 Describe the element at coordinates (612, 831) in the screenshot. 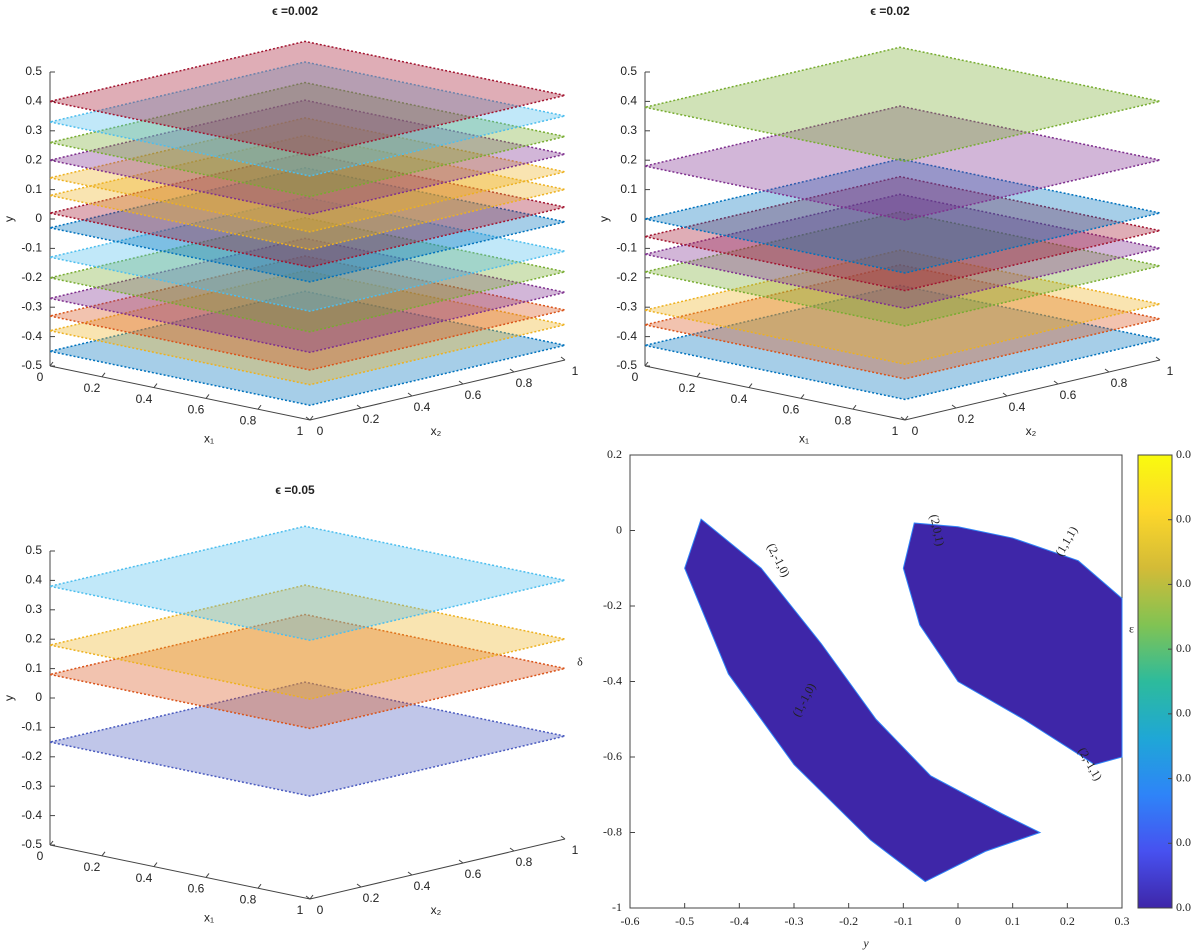

I see `y-tick-label: -0.8` at that location.